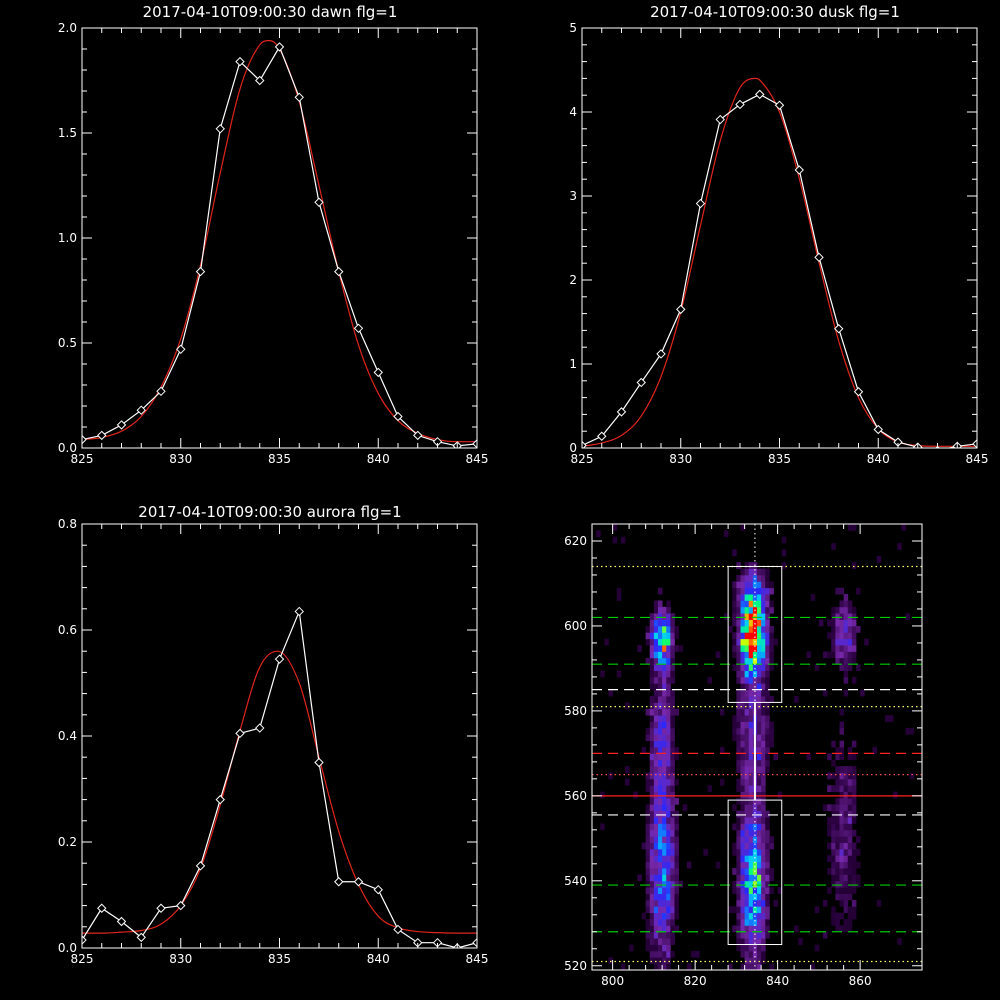 This screenshot has width=1000, height=1000. I want to click on dawn-title: 2017-04-10T09:00:30 dawn flg=1, so click(270, 12).